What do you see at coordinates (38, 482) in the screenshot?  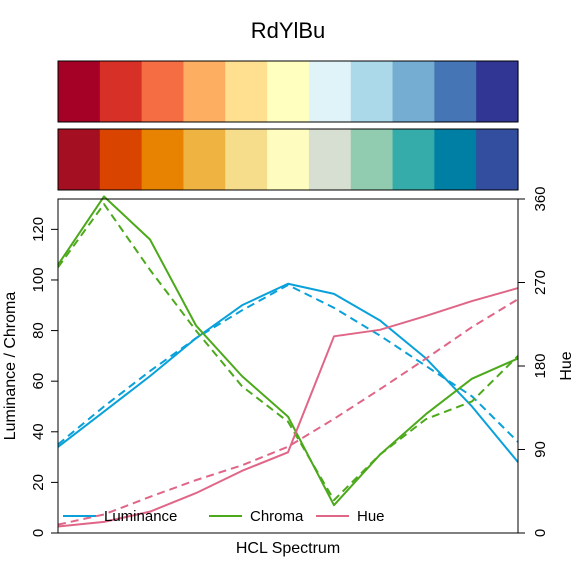 I see `y-tick-label: 20` at bounding box center [38, 482].